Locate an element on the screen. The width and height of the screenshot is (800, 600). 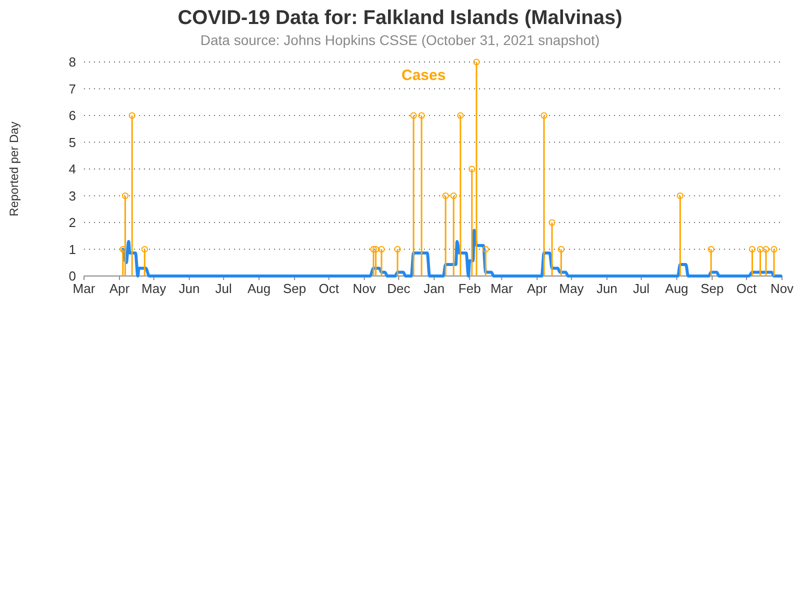
line-series is located at coordinates (451, 253).